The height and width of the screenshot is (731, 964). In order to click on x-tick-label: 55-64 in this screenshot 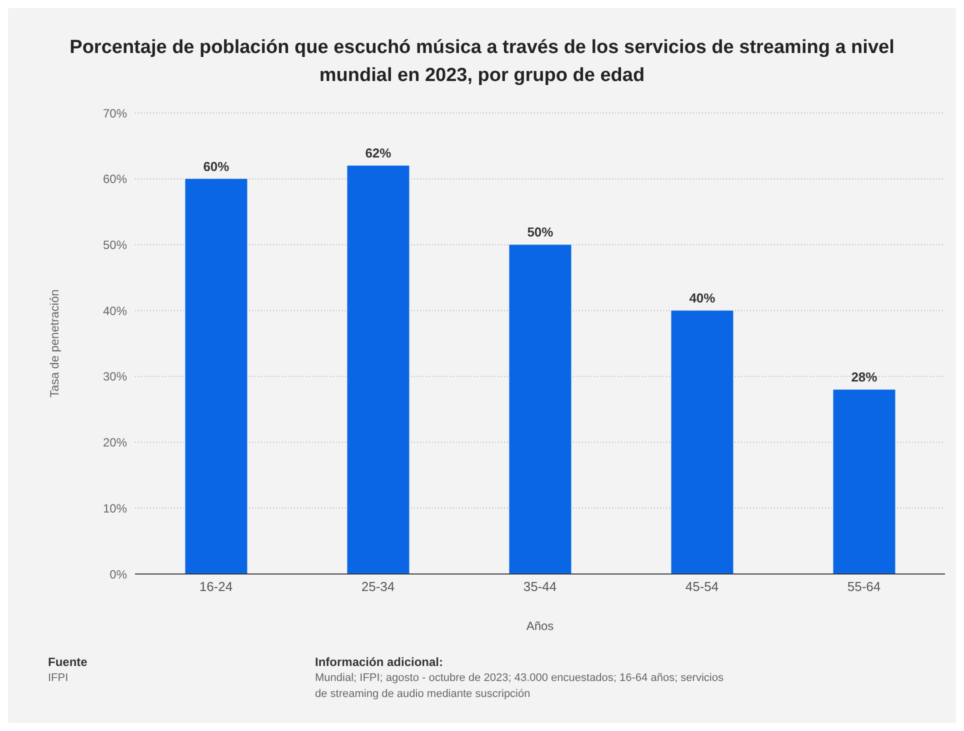, I will do `click(864, 586)`.